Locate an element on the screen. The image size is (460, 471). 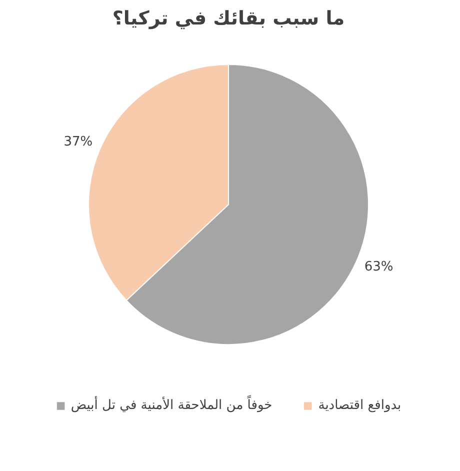
data-label: 63% is located at coordinates (379, 266).